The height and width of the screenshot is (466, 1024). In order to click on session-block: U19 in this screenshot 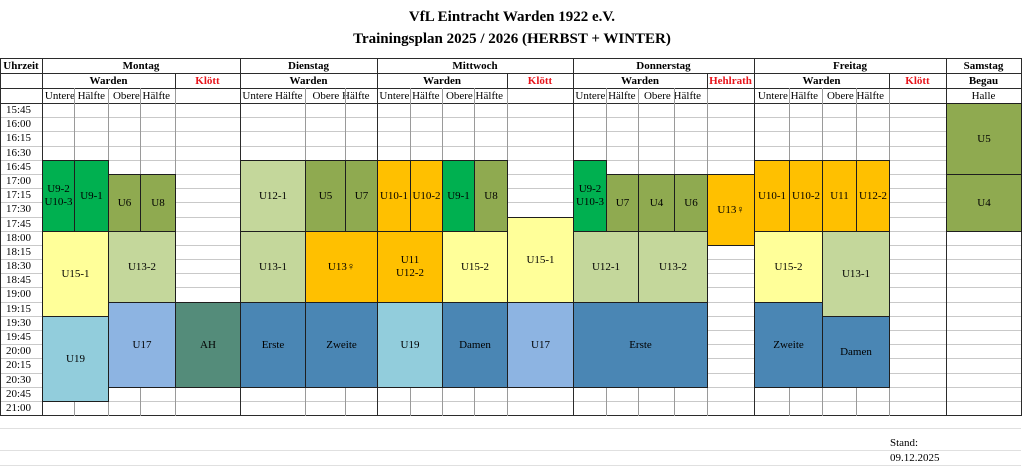, I will do `click(410, 345)`.